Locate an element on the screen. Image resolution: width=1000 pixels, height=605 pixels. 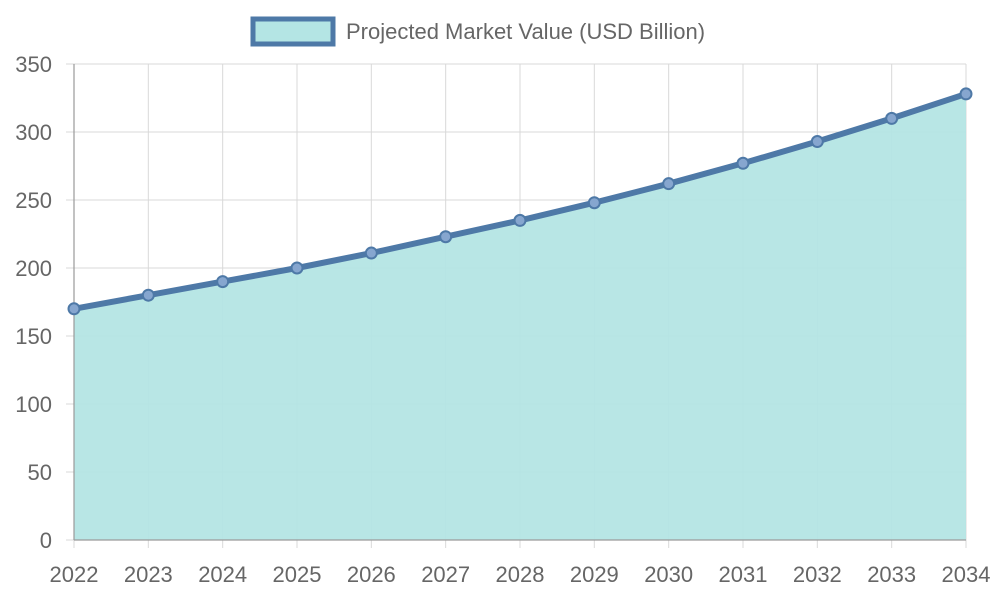
x-tick-label: 2032 is located at coordinates (817, 574).